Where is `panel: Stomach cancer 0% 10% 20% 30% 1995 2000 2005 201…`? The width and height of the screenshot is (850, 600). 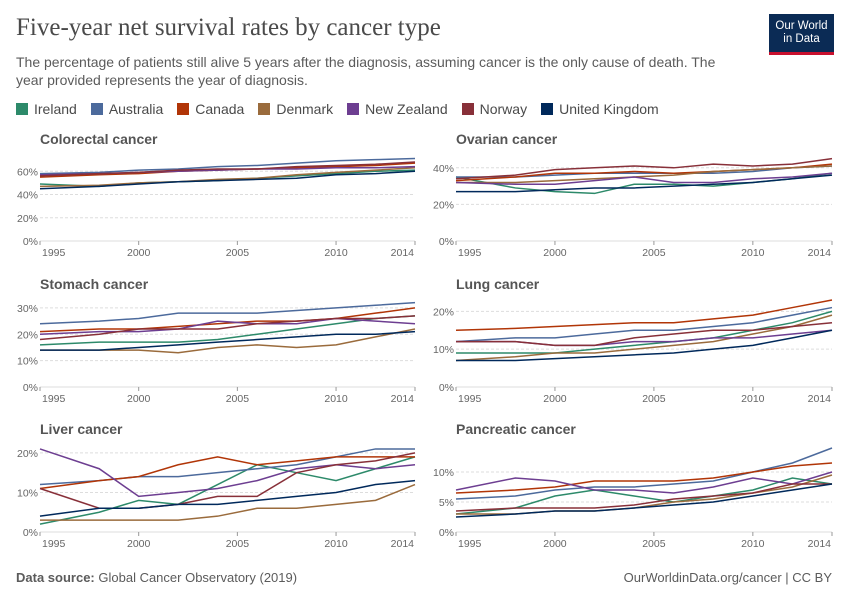 panel: Stomach cancer 0% 10% 20% 30% 1995 2000 2005 201… is located at coordinates (216, 340).